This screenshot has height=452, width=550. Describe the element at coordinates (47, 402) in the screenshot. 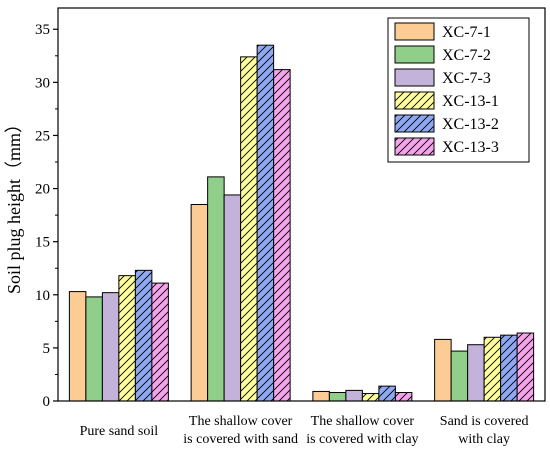

I see `y-tick-label: 0` at that location.